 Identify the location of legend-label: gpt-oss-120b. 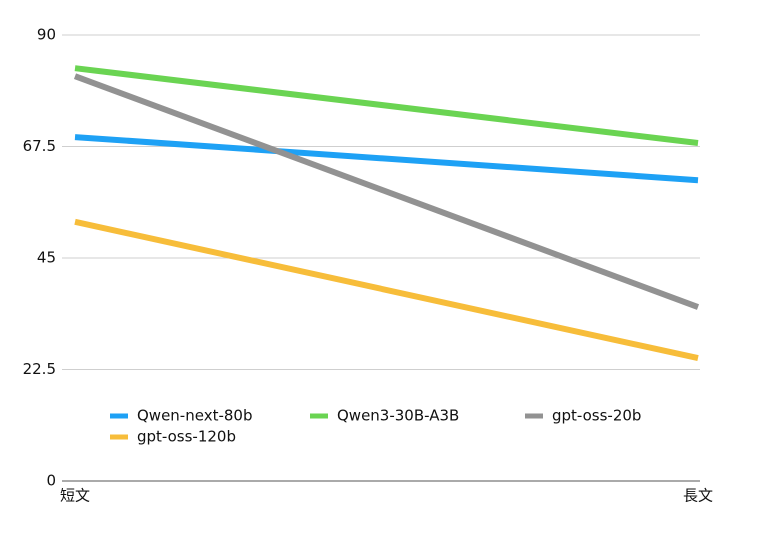
(186, 437).